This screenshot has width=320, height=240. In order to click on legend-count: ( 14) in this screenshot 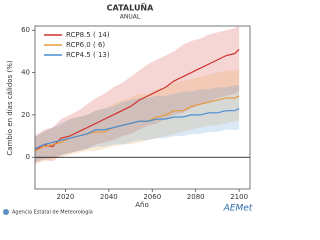, I will do `click(101, 35)`.